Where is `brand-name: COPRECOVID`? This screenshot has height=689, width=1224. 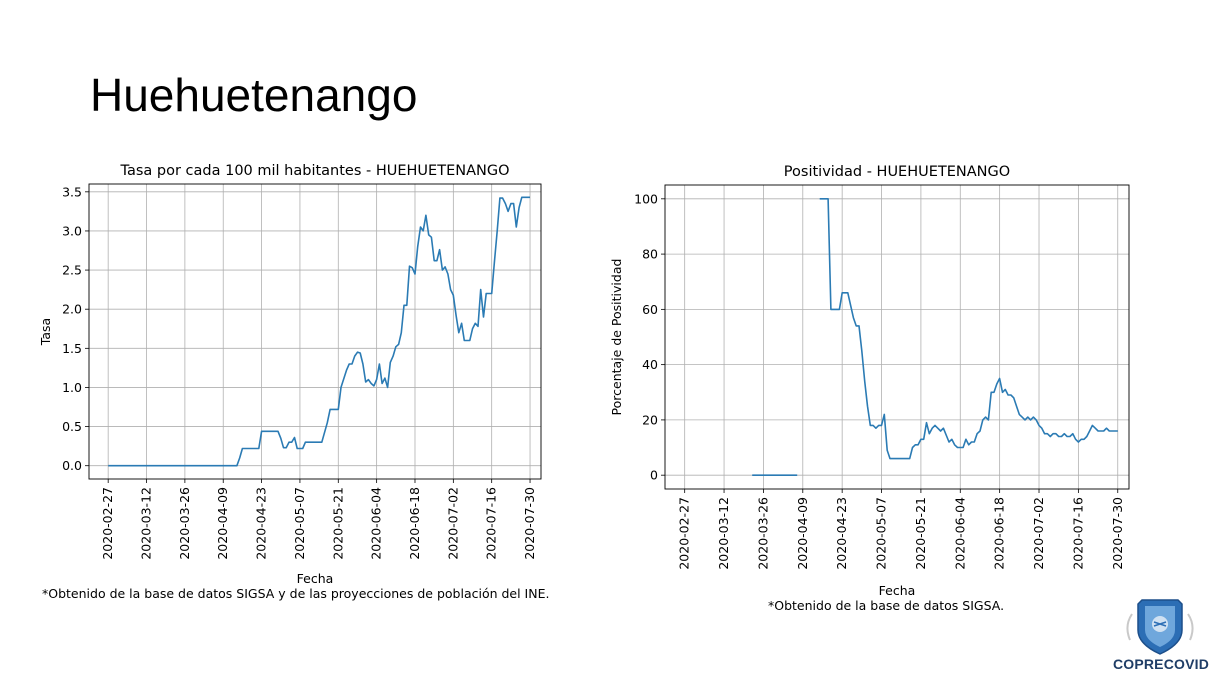
brand-name: COPRECOVID is located at coordinates (1161, 664).